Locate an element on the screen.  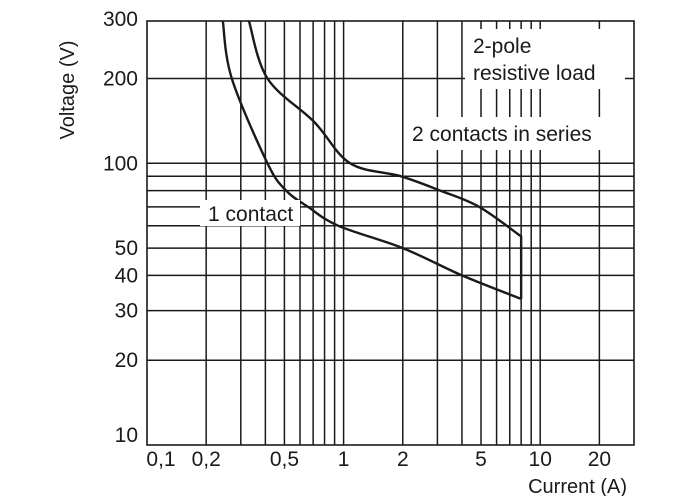
annotation-bg-series is located at coordinates (504, 133).